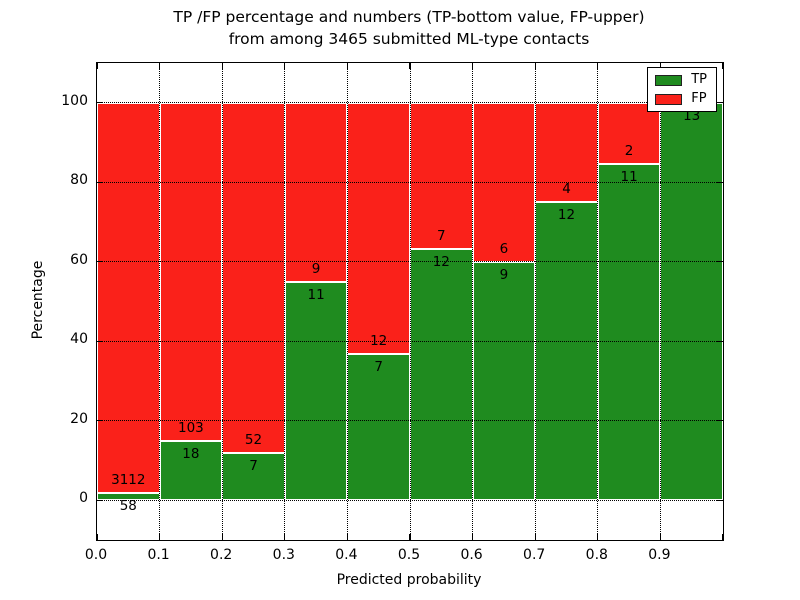 The width and height of the screenshot is (800, 600). Describe the element at coordinates (79, 259) in the screenshot. I see `y-tick-label: 60` at that location.